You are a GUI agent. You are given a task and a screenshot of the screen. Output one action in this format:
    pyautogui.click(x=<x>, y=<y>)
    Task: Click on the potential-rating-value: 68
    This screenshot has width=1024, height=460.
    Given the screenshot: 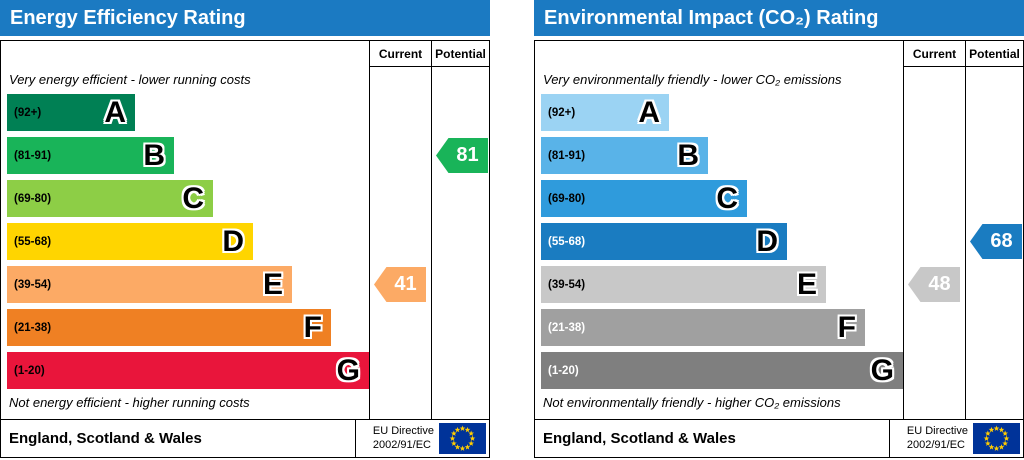 What is the action you would take?
    pyautogui.click(x=1001, y=241)
    